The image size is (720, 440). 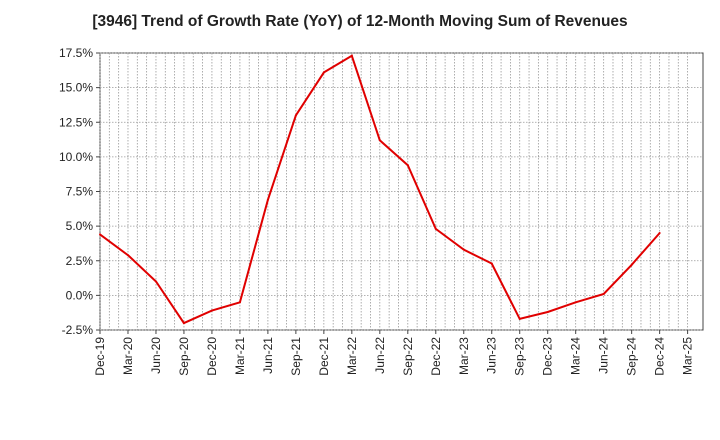 I want to click on x-tick-label: Sep-23, so click(x=520, y=356).